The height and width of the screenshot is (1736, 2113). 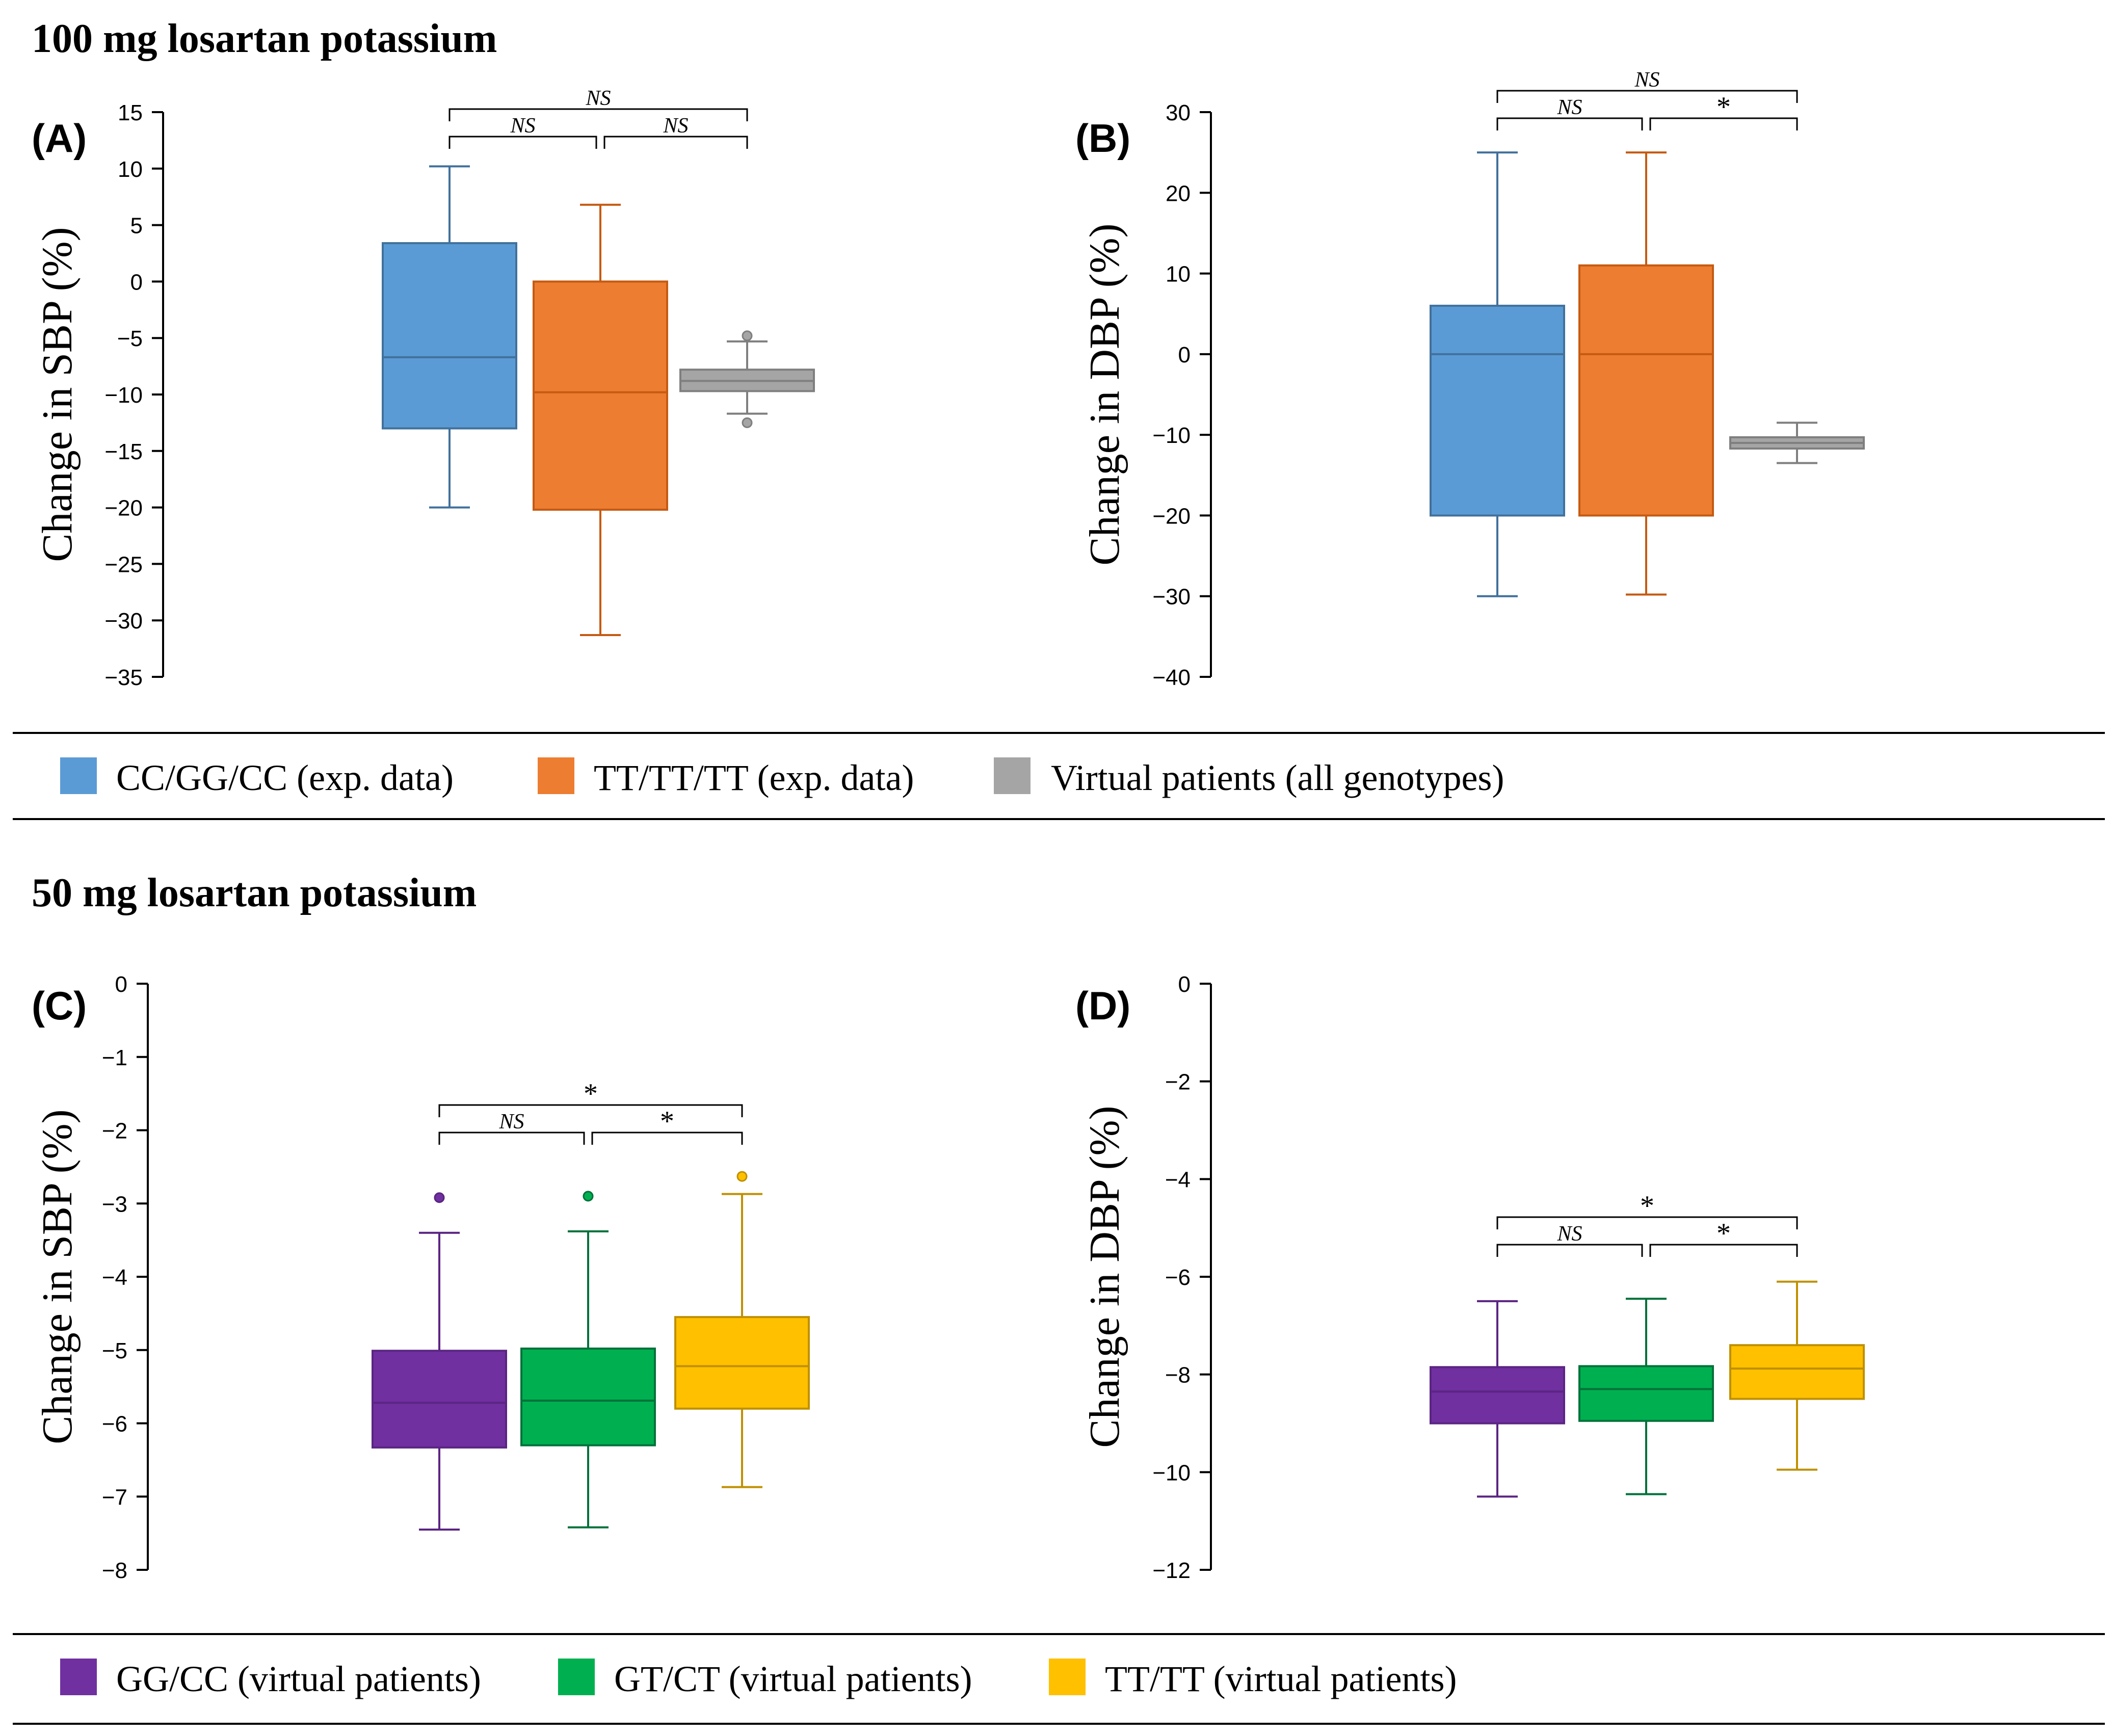 I want to click on y-tick-label: 20, so click(x=1178, y=194).